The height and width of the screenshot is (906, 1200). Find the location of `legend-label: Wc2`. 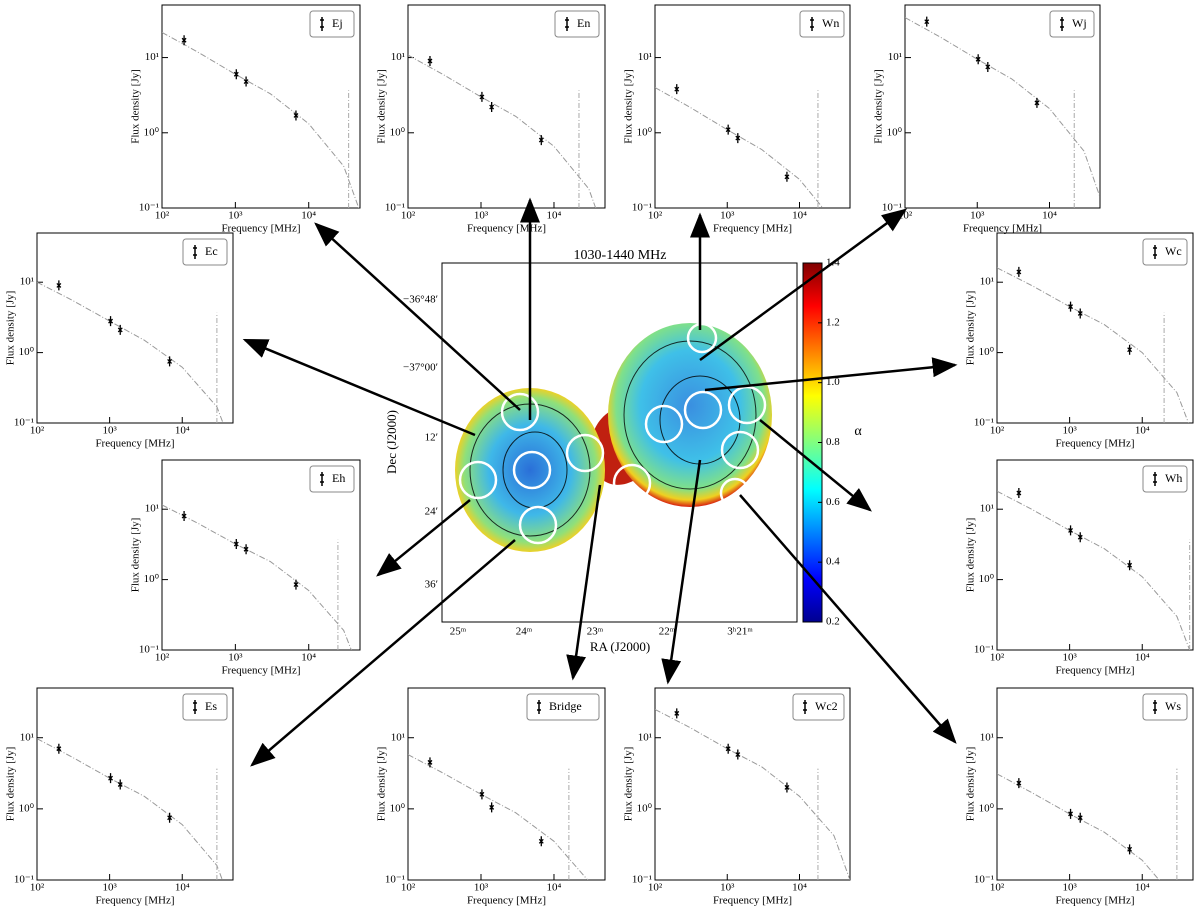

legend-label: Wc2 is located at coordinates (826, 706).